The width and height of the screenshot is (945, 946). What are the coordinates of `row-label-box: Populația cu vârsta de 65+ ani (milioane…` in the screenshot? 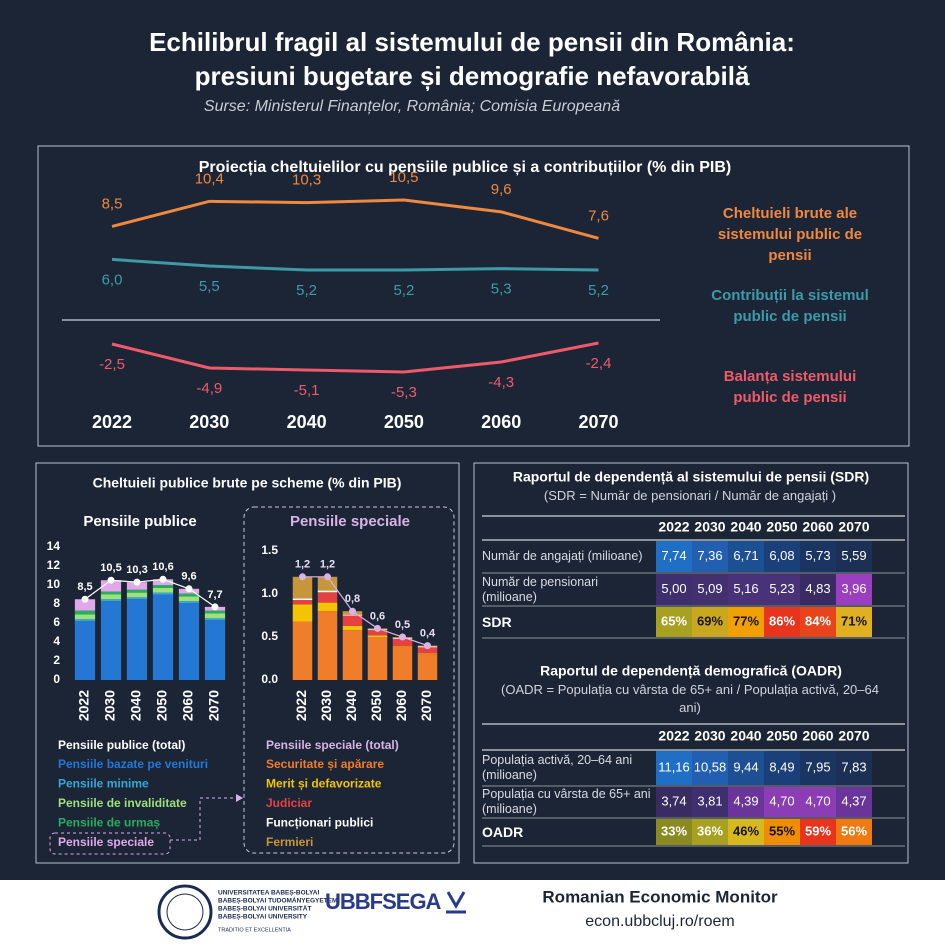 It's located at (566, 801).